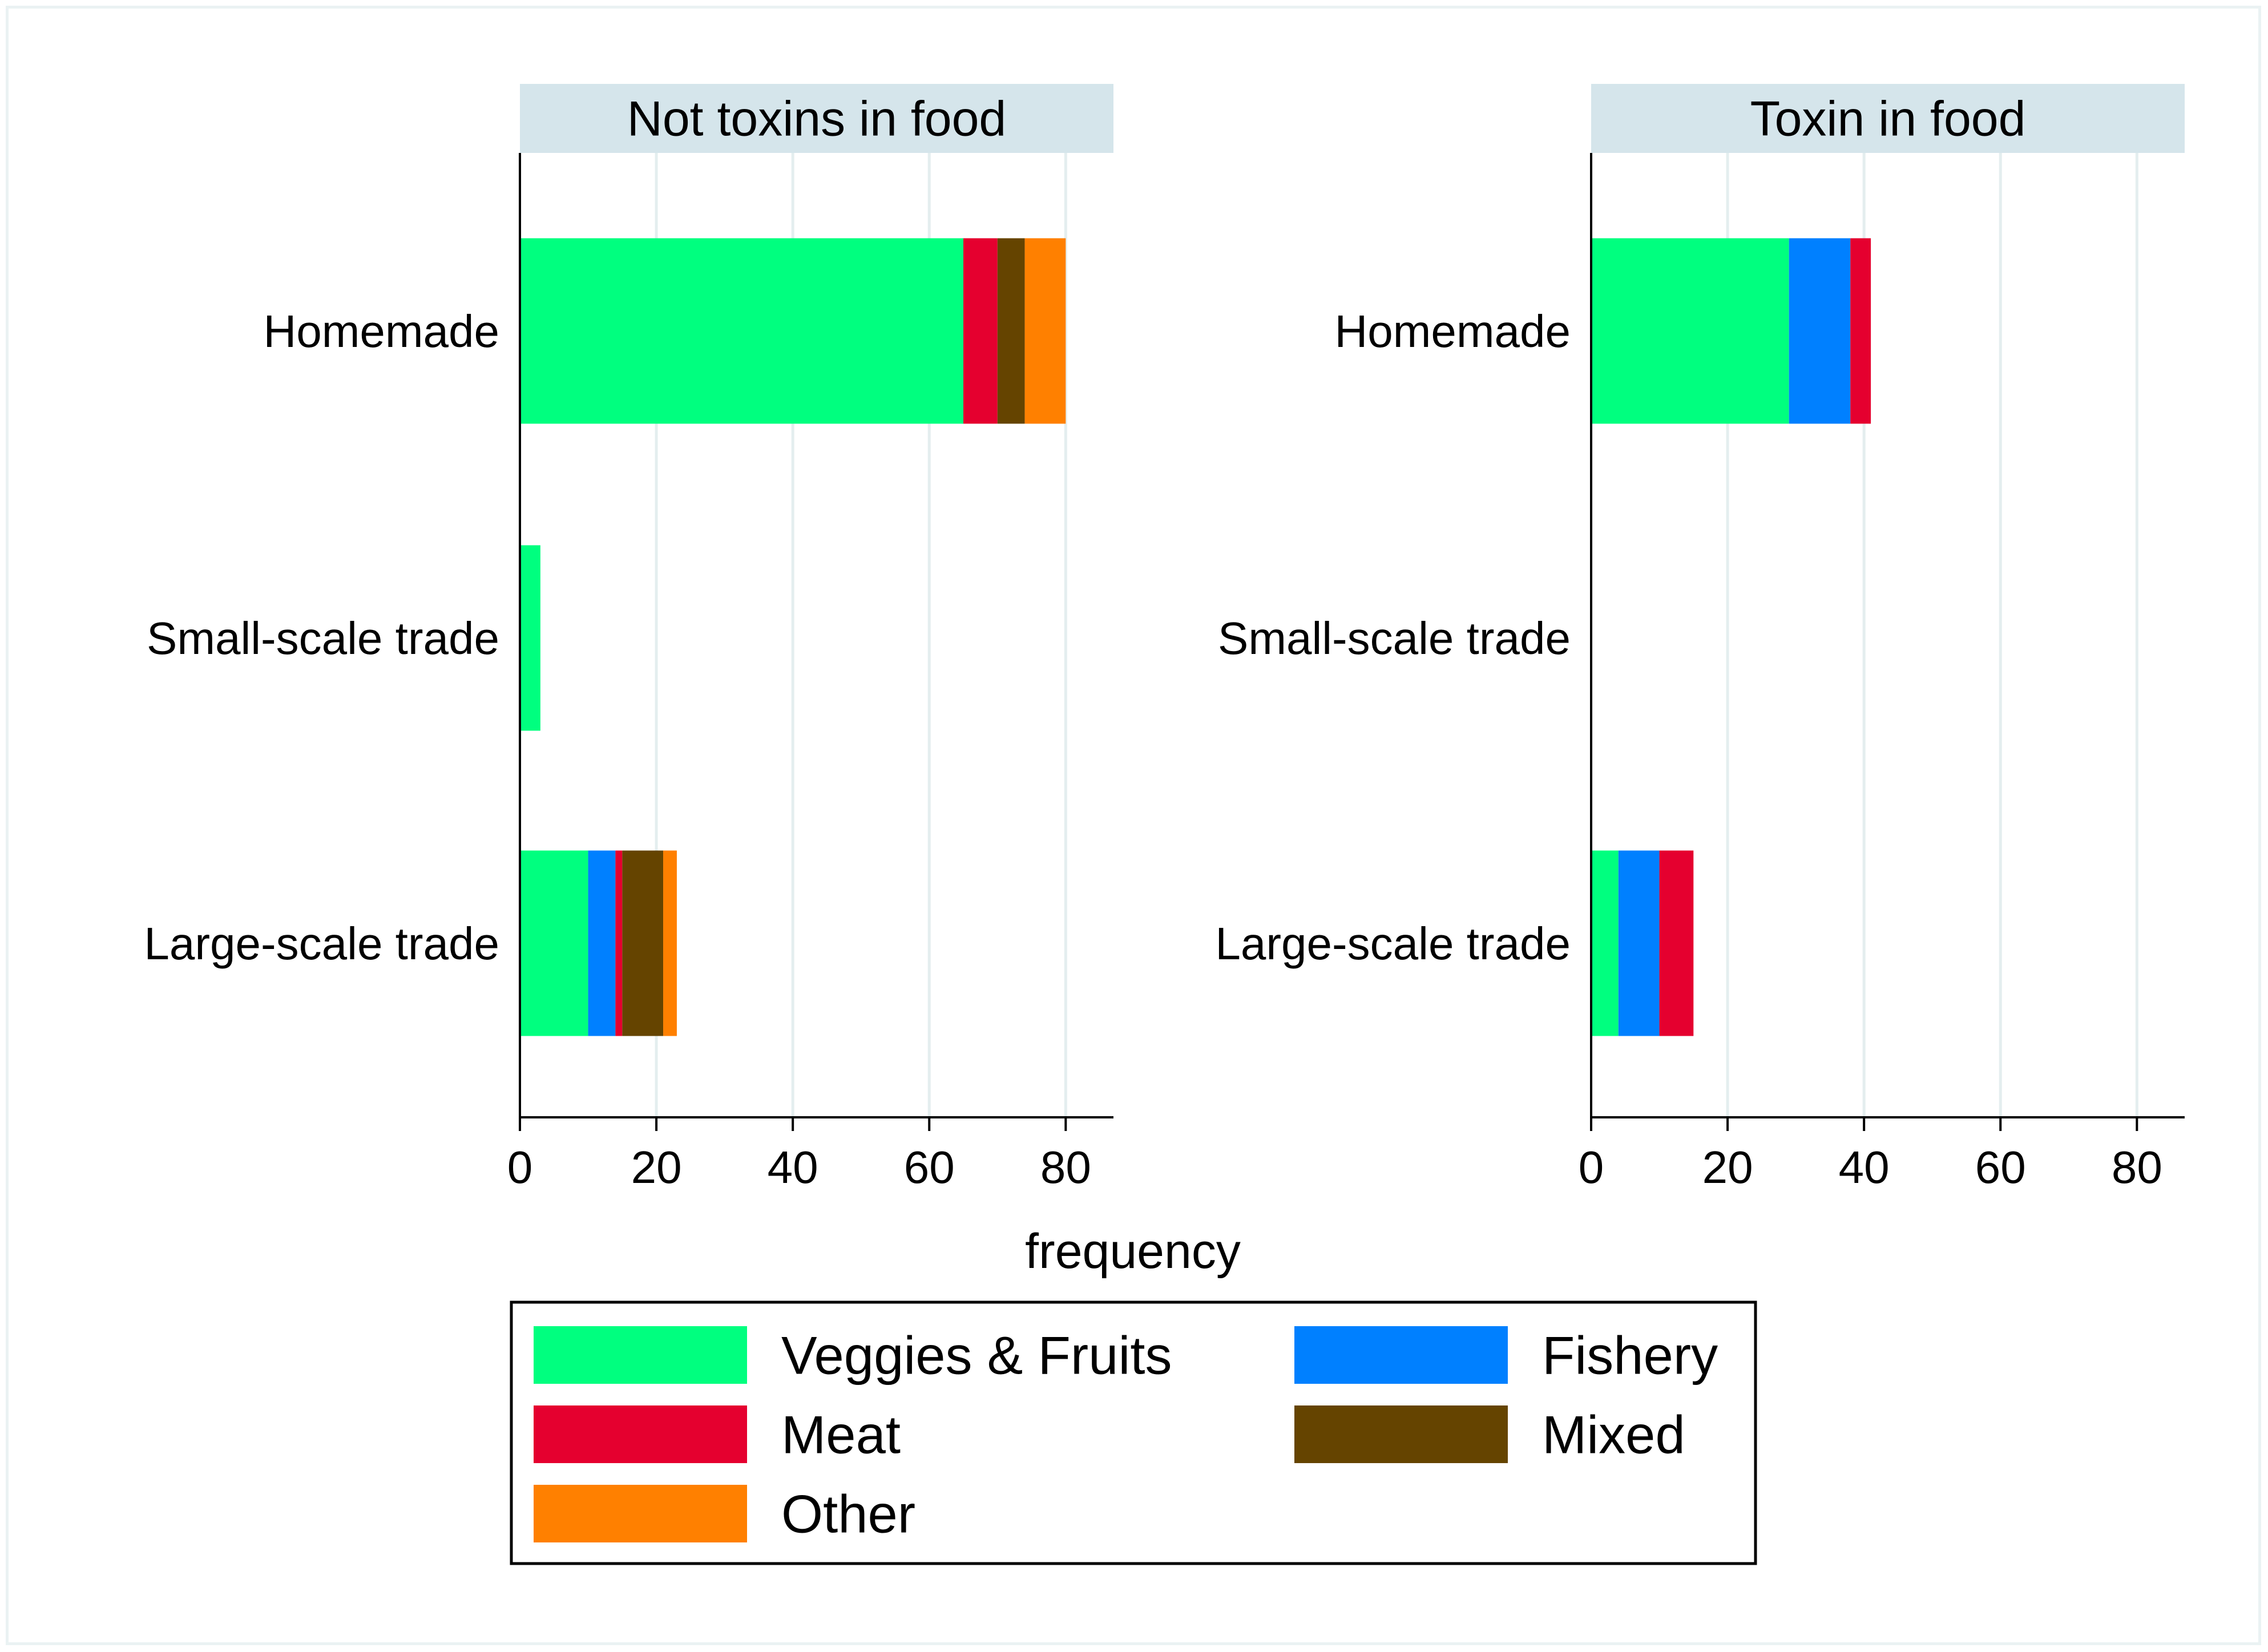  I want to click on panel-2-tick-label-40: 40, so click(1864, 1167).